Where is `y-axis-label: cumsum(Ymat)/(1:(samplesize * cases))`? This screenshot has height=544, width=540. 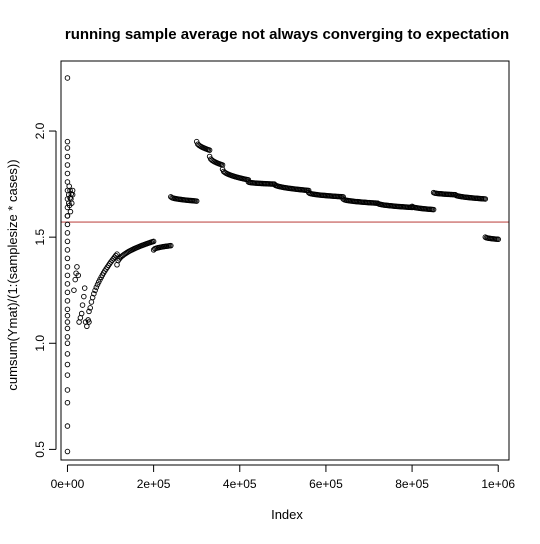 y-axis-label: cumsum(Ymat)/(1:(samplesize * cases)) is located at coordinates (12, 274).